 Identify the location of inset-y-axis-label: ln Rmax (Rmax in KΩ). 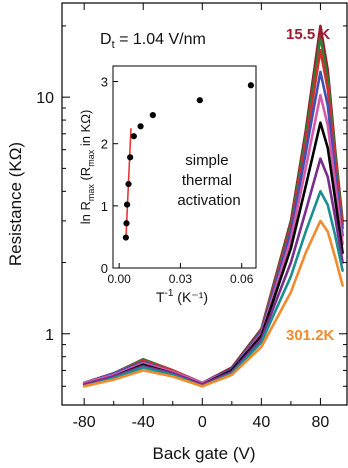
(87, 167).